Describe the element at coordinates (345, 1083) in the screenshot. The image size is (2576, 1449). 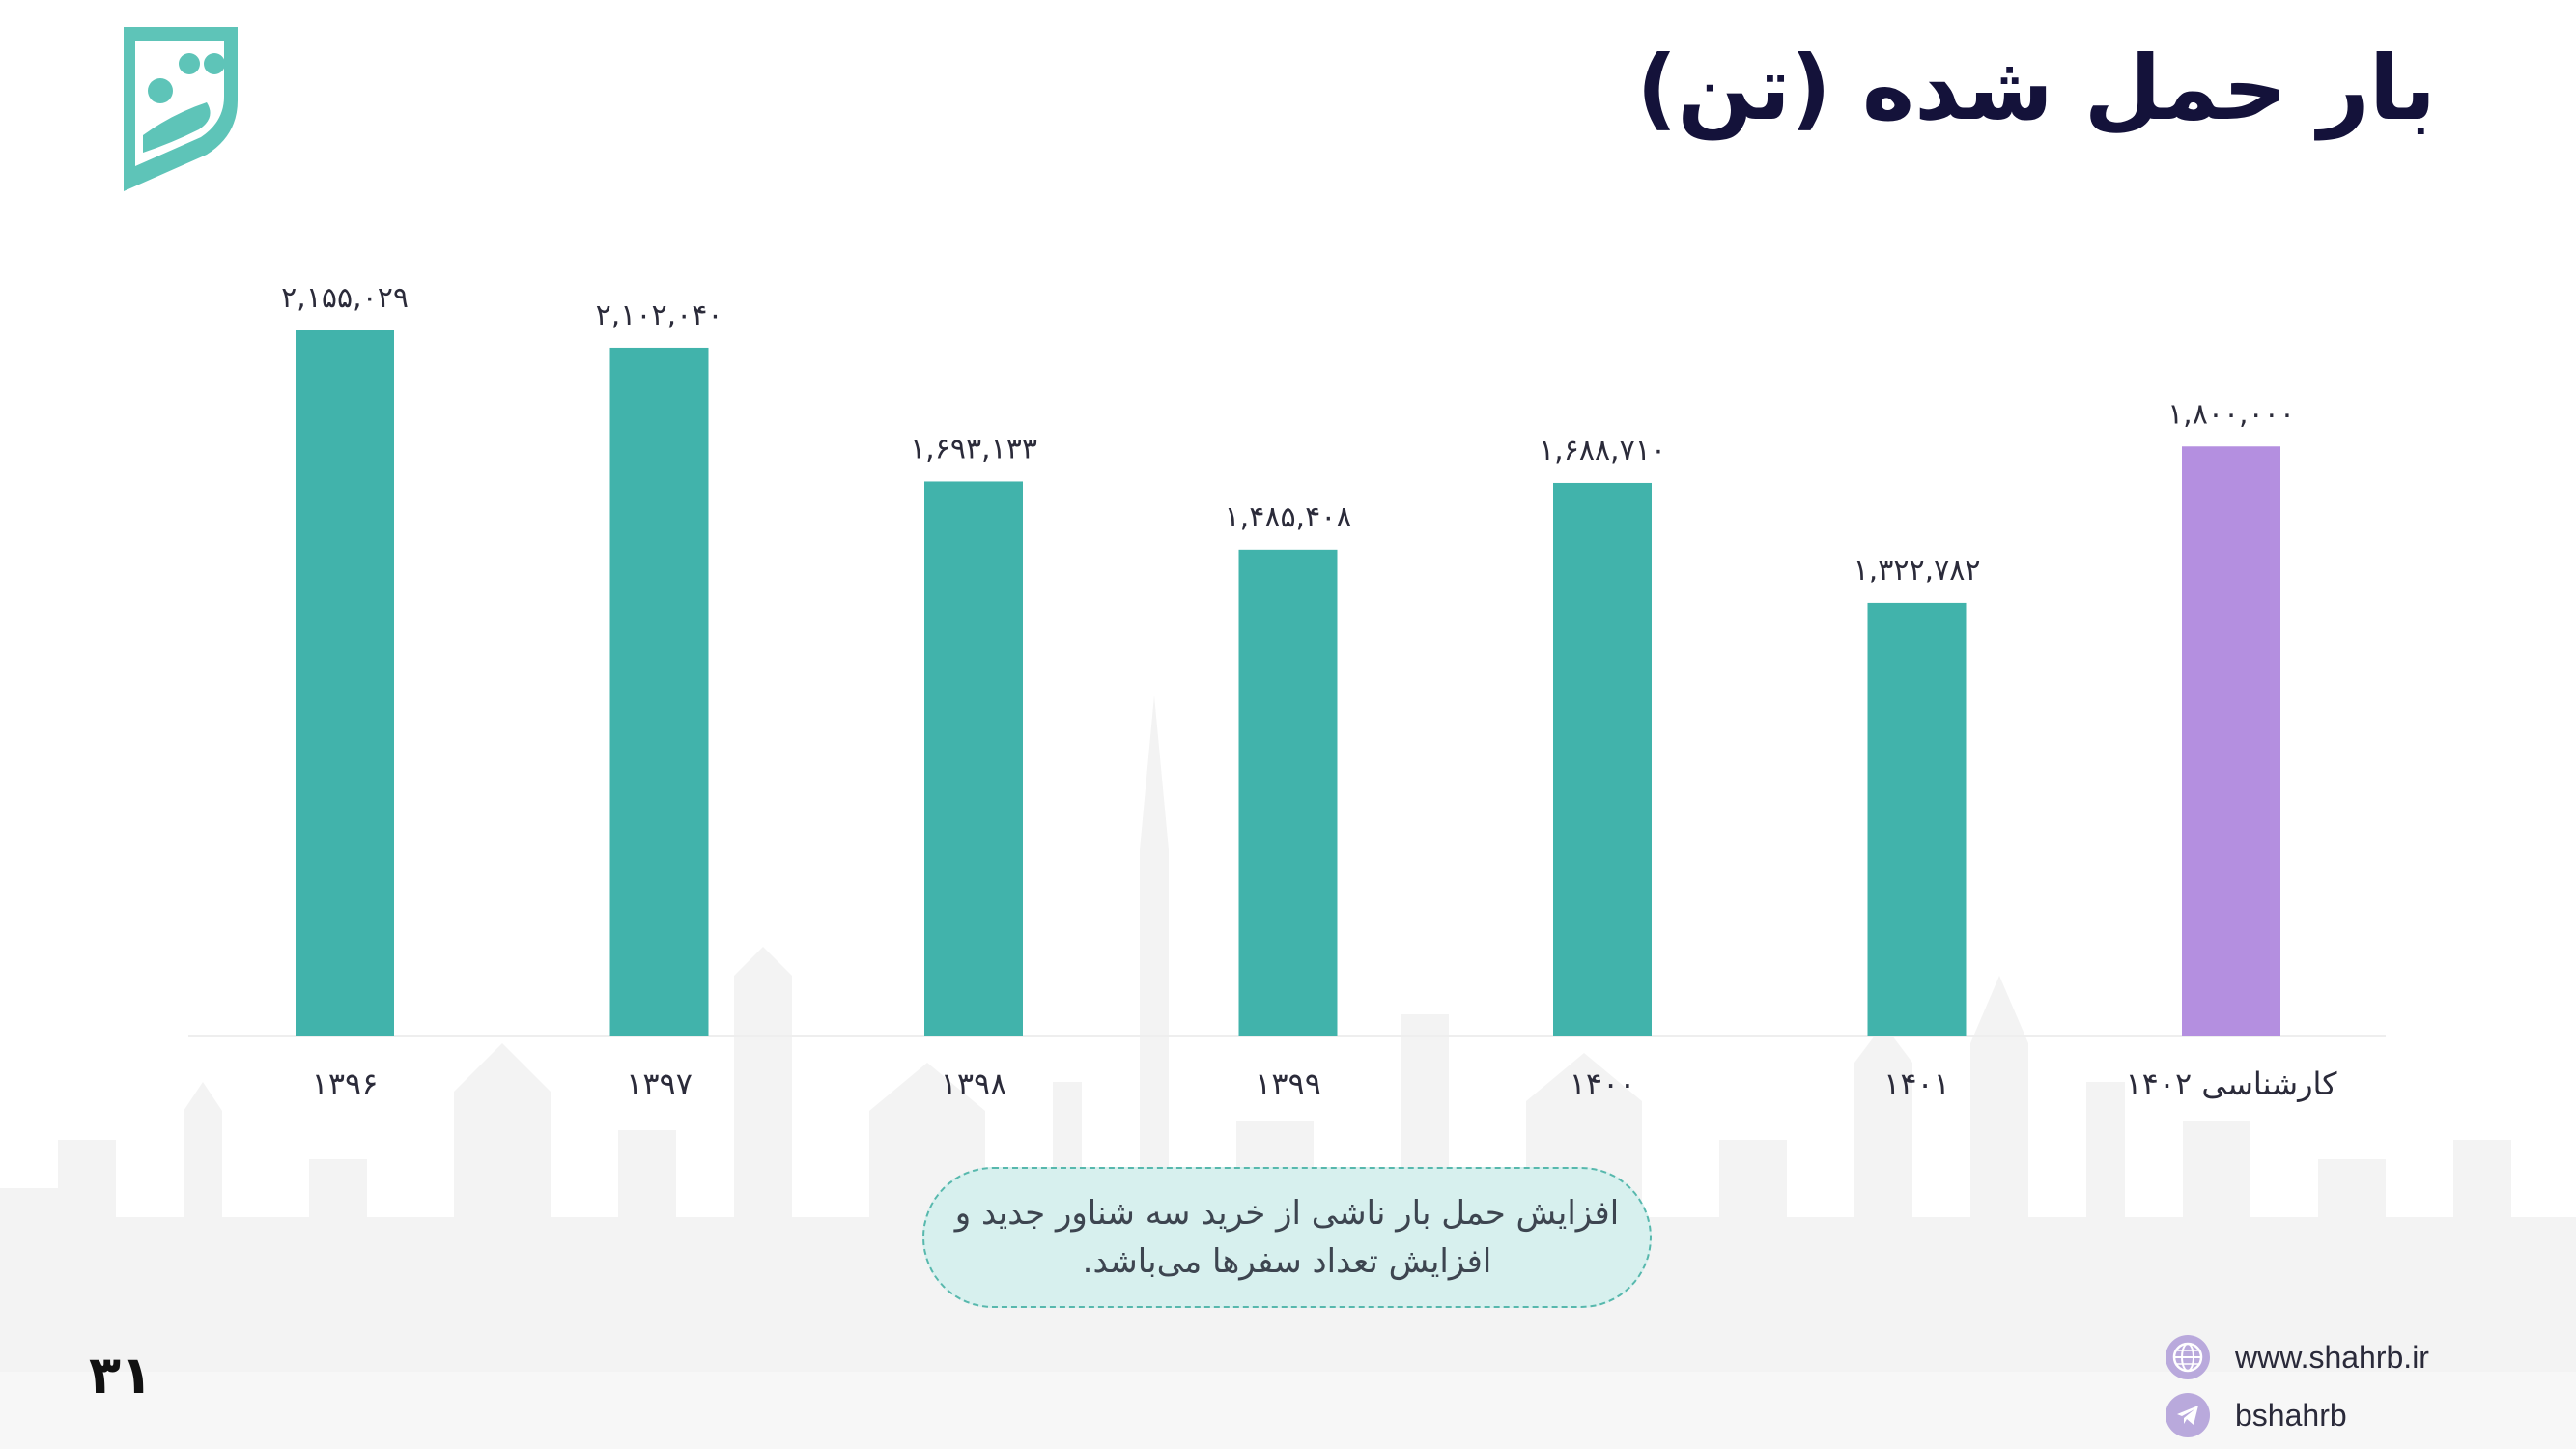
I see `x-tick-label-1: ۱۳۹۶` at that location.